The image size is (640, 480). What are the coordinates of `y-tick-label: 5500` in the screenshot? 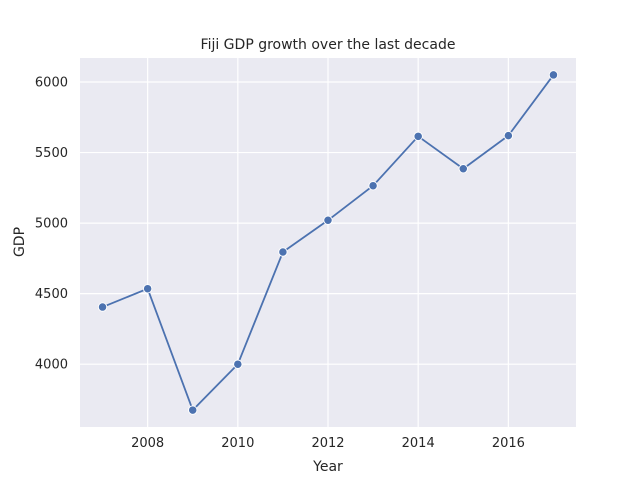 It's located at (51, 153).